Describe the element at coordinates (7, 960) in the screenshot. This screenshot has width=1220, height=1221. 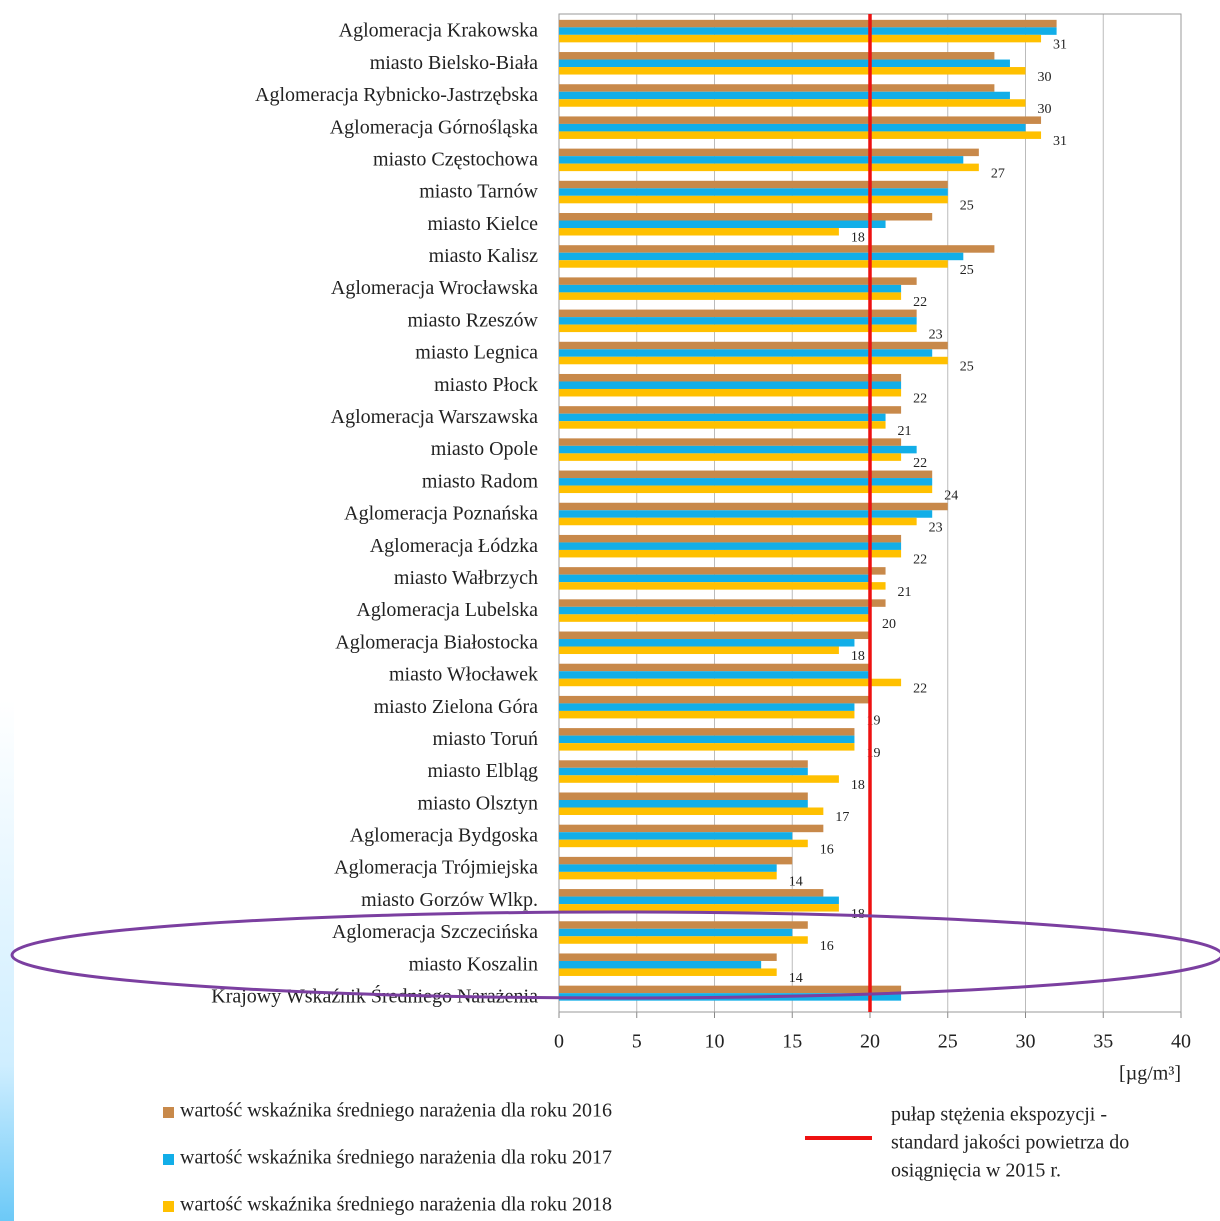
I see `side-strip` at that location.